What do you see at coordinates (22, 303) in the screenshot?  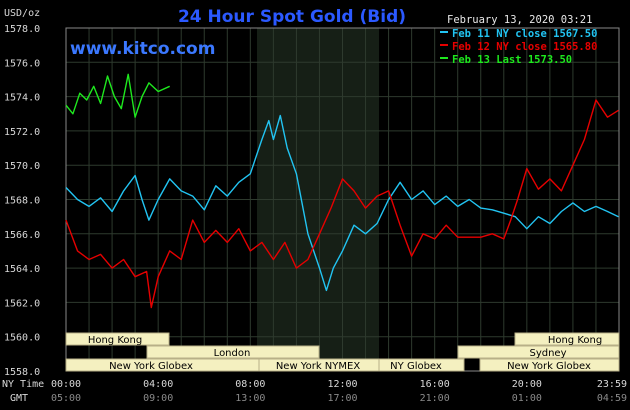 I see `y-tick-label: 1562.0` at bounding box center [22, 303].